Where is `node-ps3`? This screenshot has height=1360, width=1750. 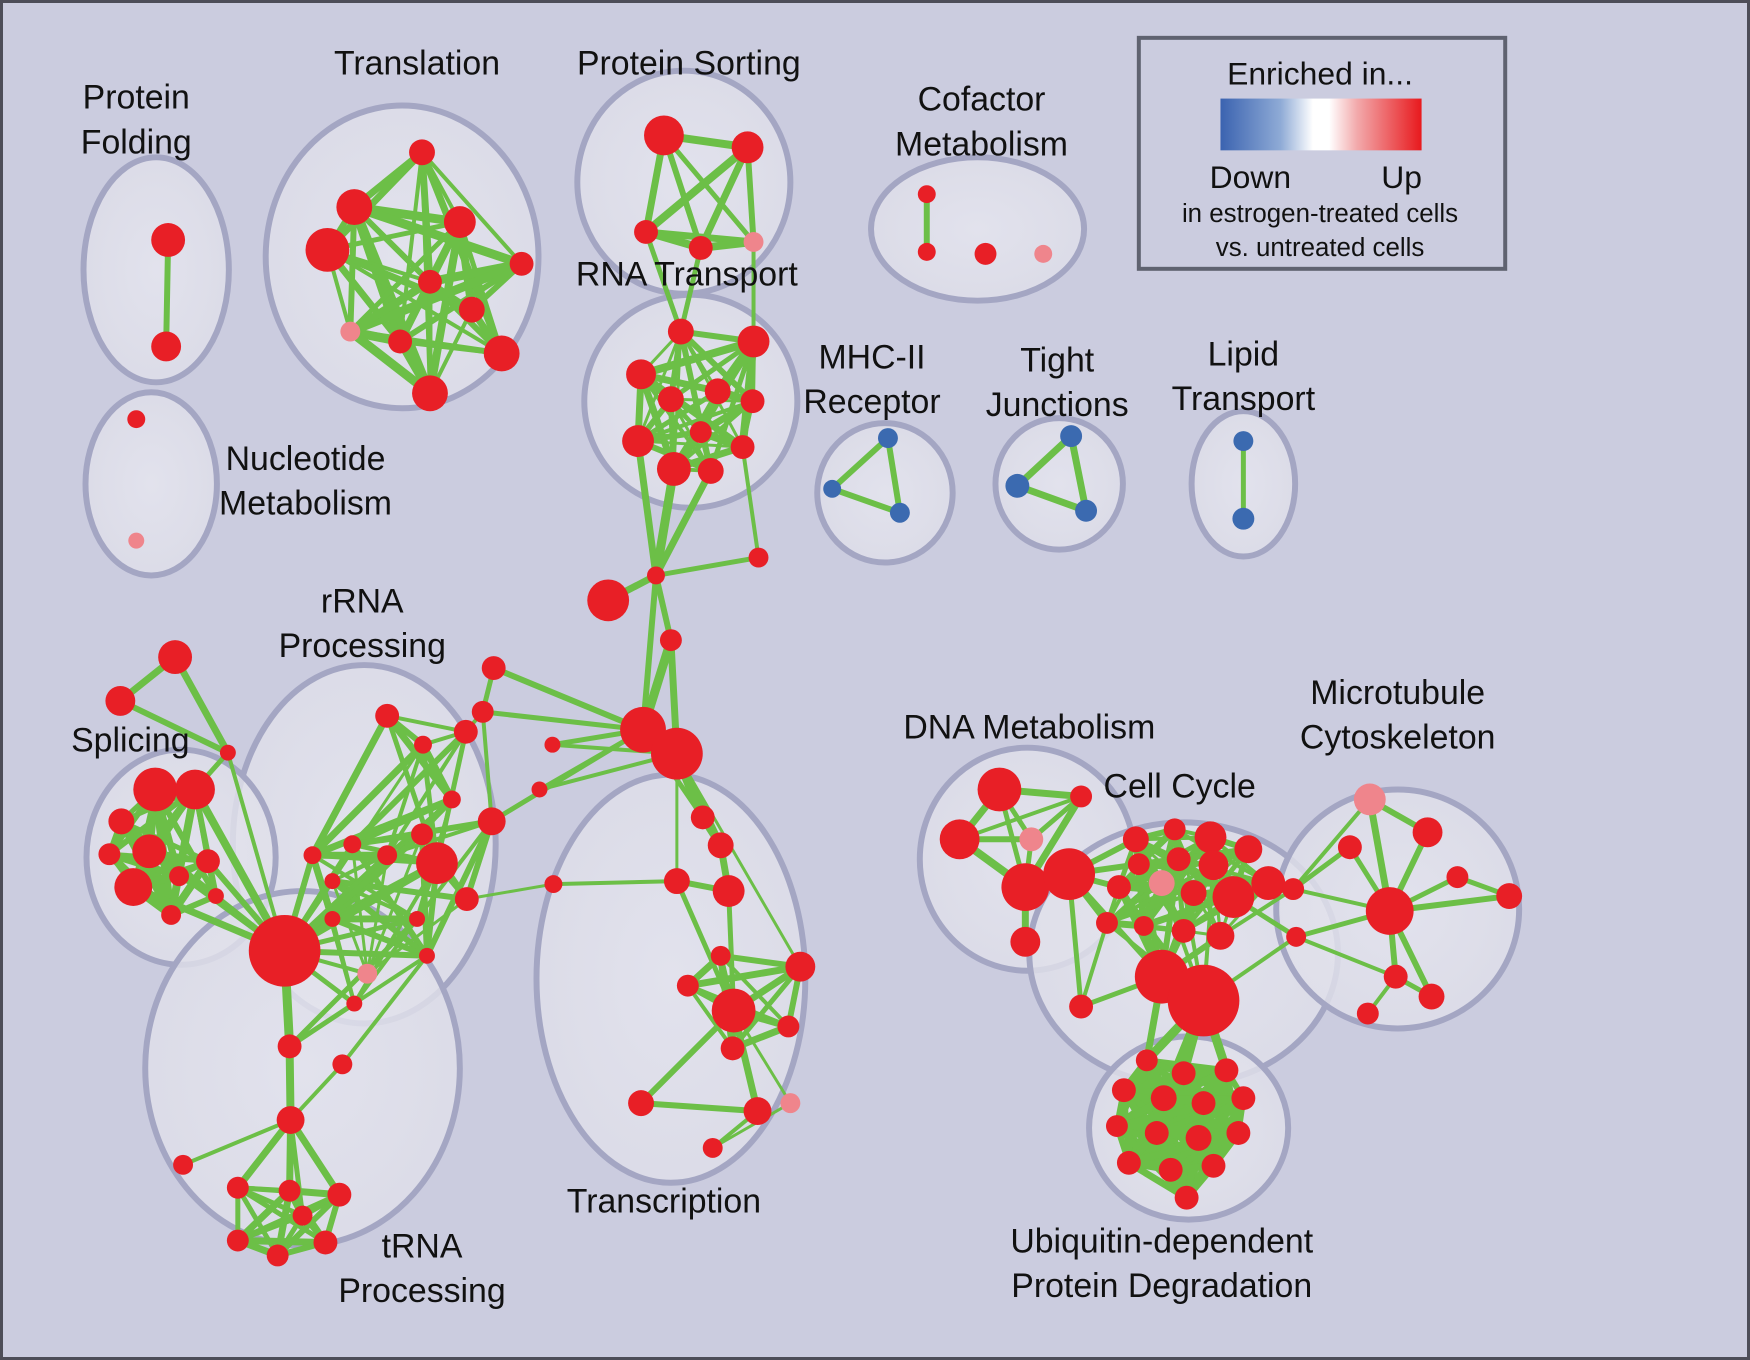 node-ps3 is located at coordinates (700, 247).